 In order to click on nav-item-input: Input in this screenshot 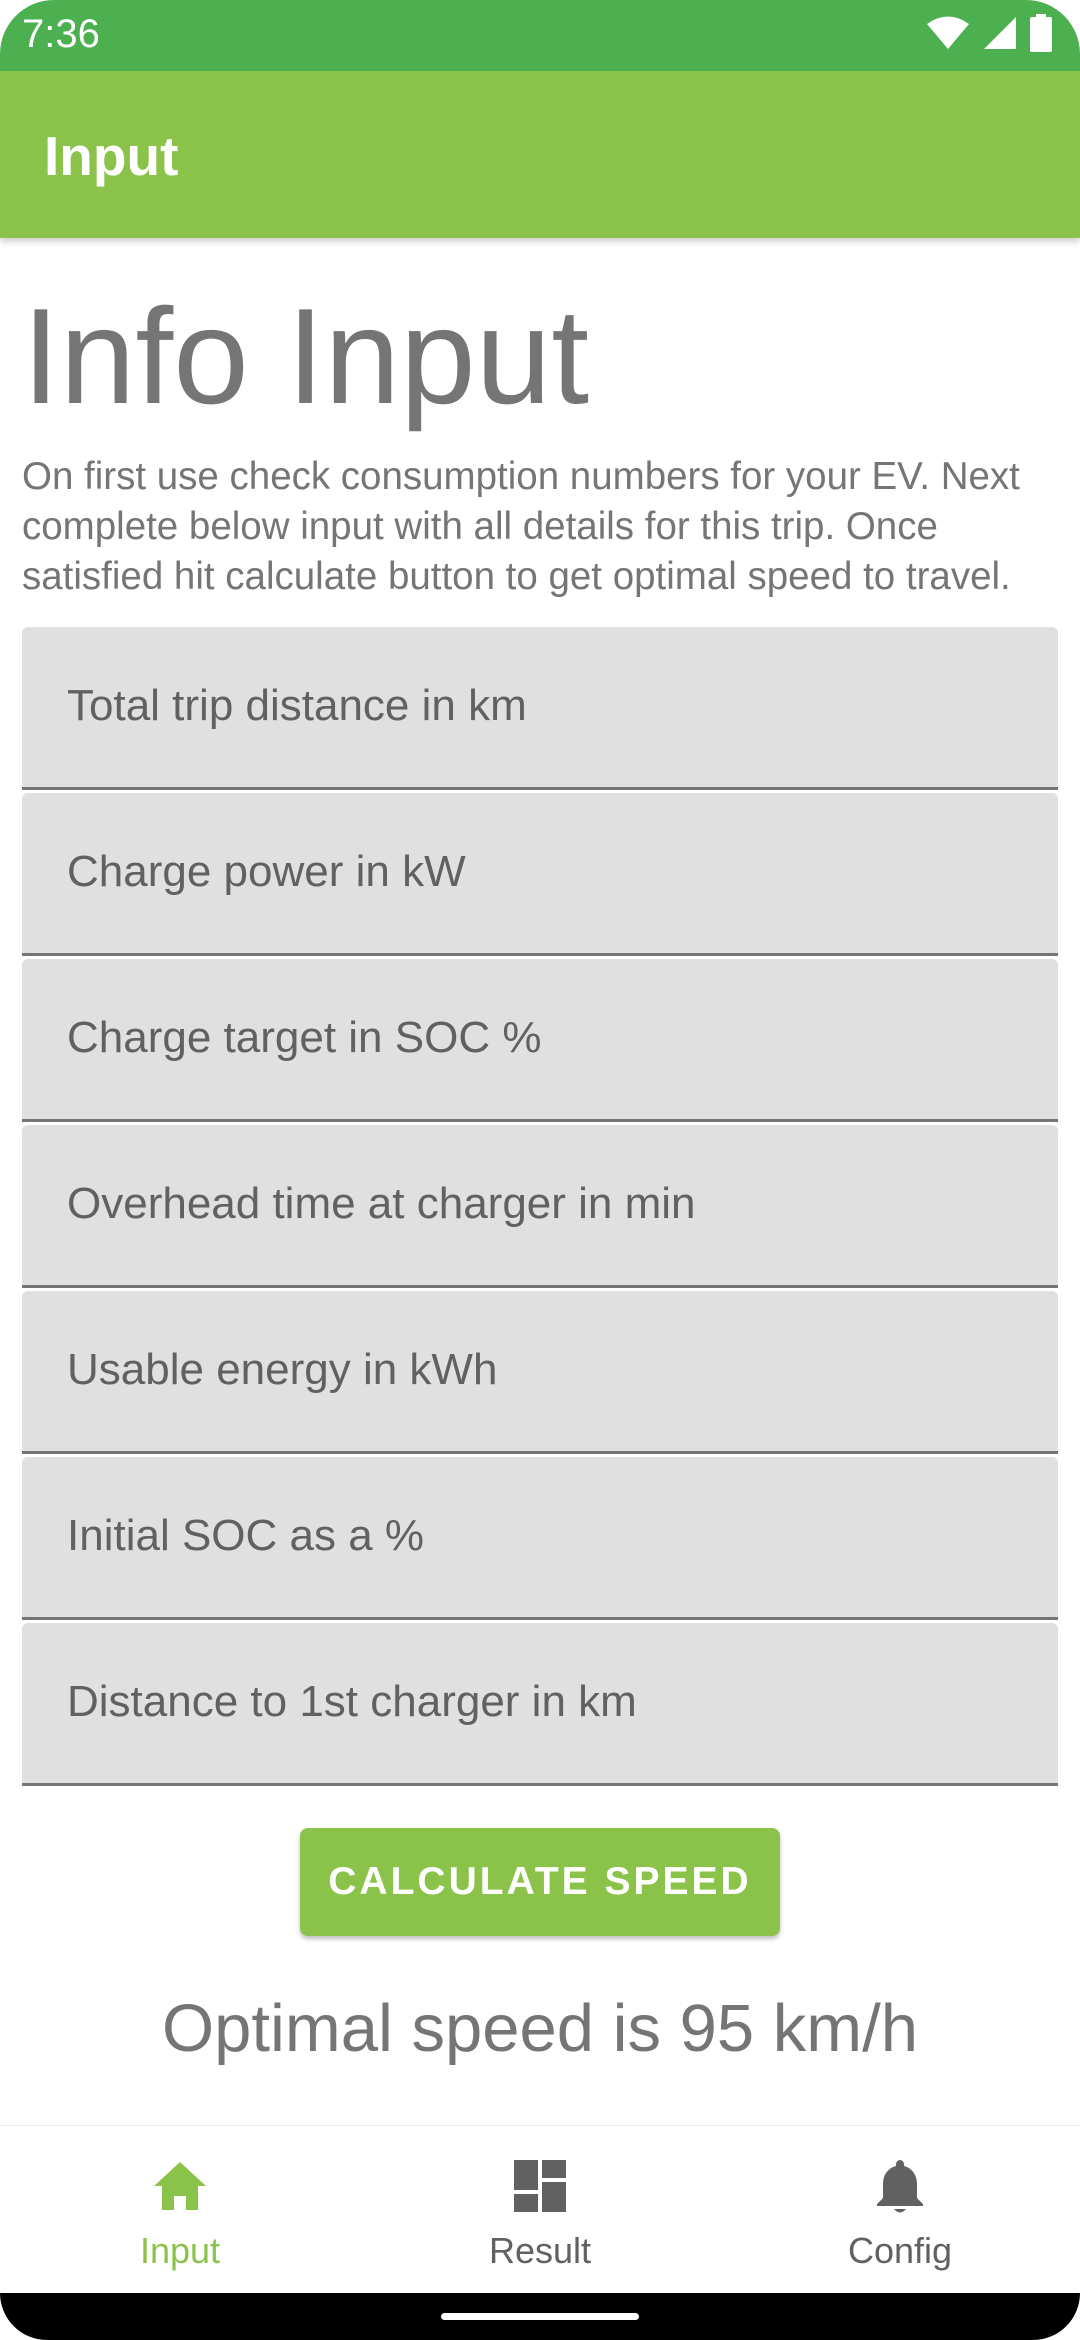, I will do `click(180, 2210)`.